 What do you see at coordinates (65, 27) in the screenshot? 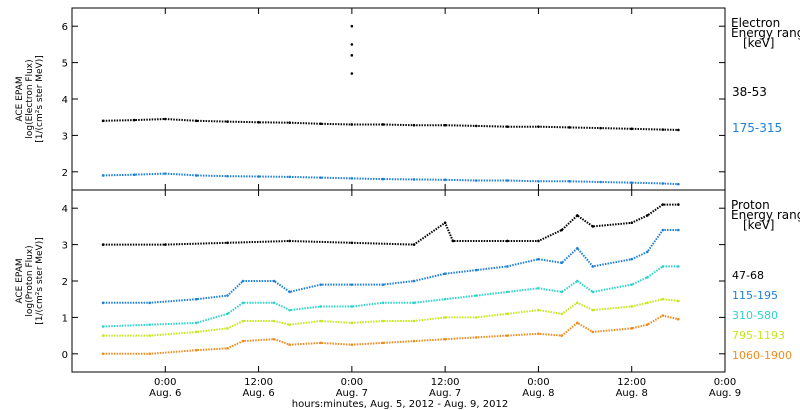
I see `electron-y-tick-label: 6` at bounding box center [65, 27].